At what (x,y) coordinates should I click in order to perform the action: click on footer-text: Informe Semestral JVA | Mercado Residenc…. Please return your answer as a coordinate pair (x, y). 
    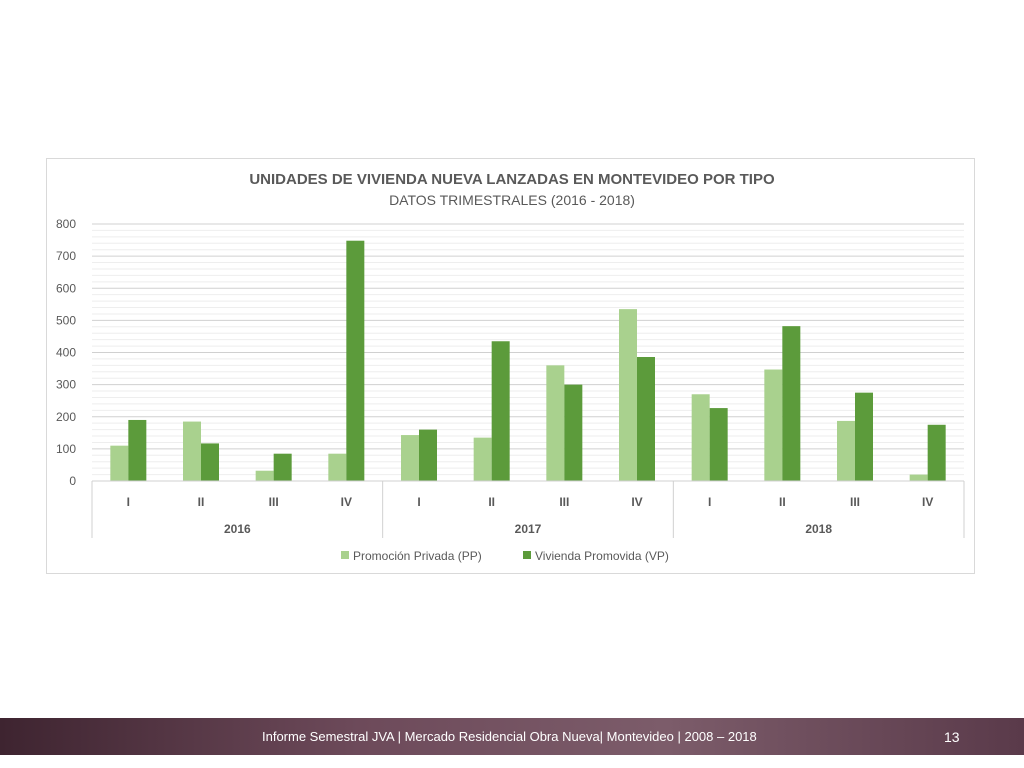
    Looking at the image, I should click on (509, 736).